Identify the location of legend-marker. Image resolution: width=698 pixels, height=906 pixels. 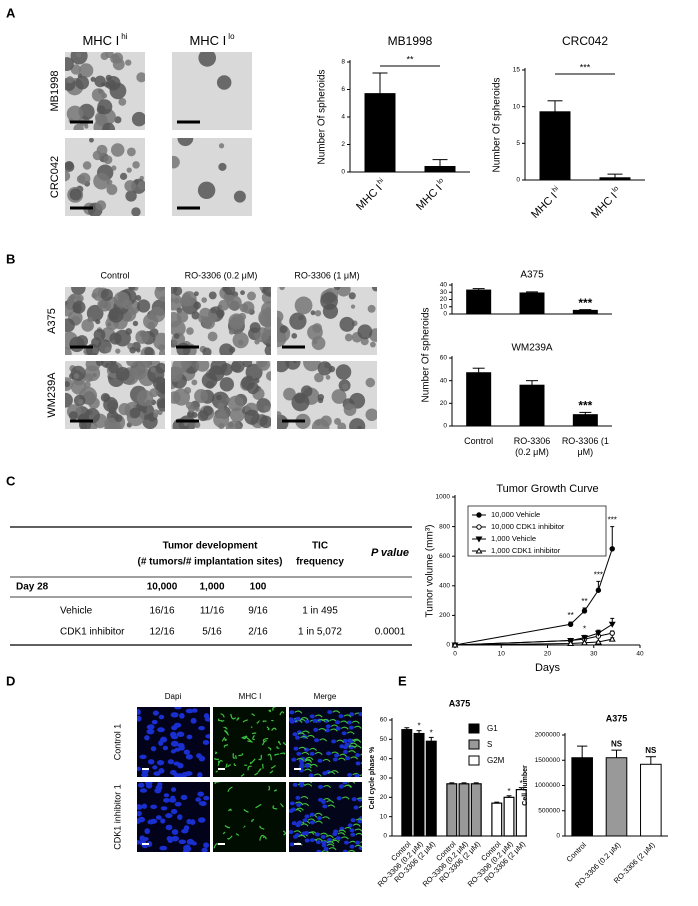
(479, 550).